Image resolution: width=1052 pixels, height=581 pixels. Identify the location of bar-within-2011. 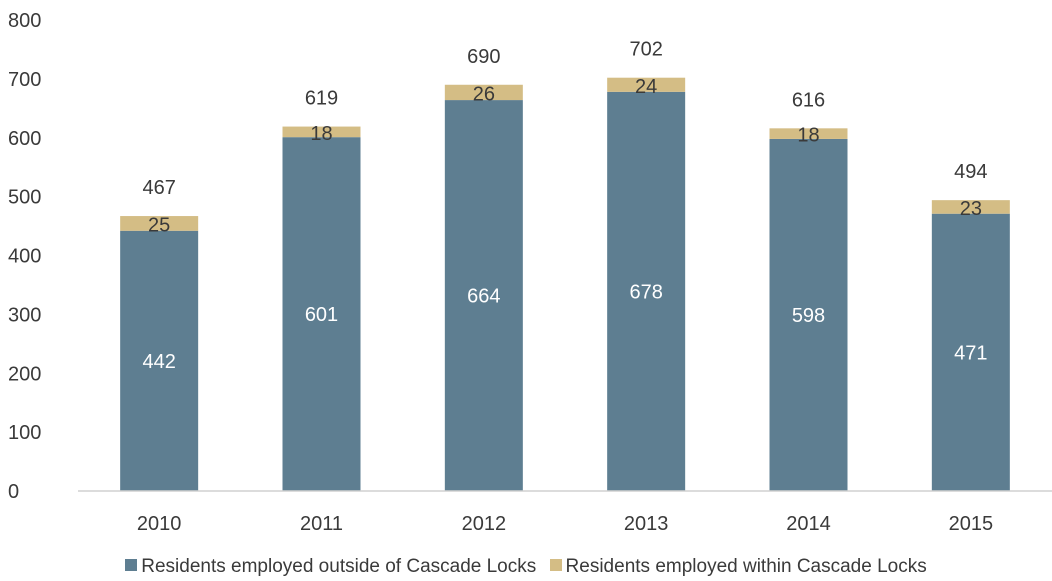
(321, 132).